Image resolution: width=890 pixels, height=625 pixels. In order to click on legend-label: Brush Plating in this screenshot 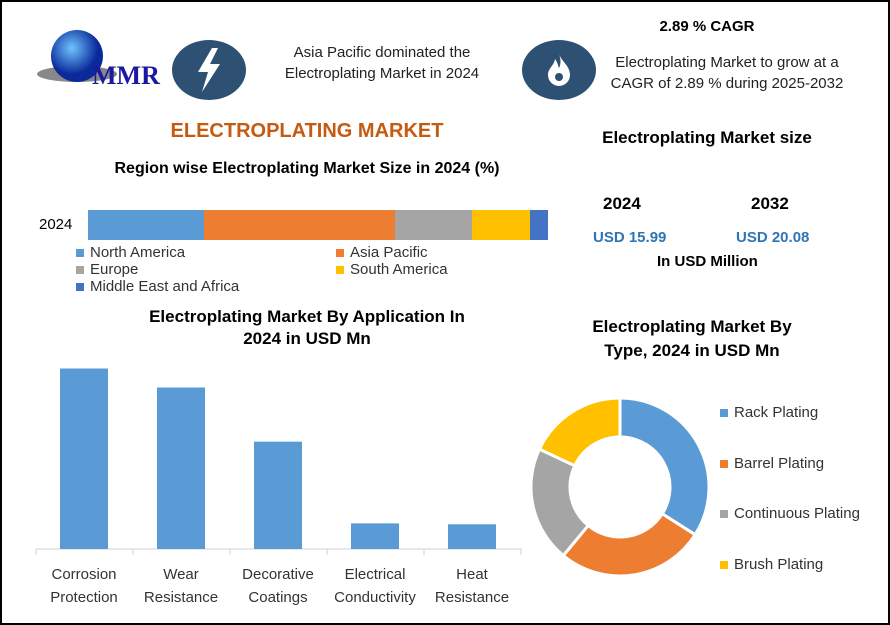, I will do `click(779, 564)`.